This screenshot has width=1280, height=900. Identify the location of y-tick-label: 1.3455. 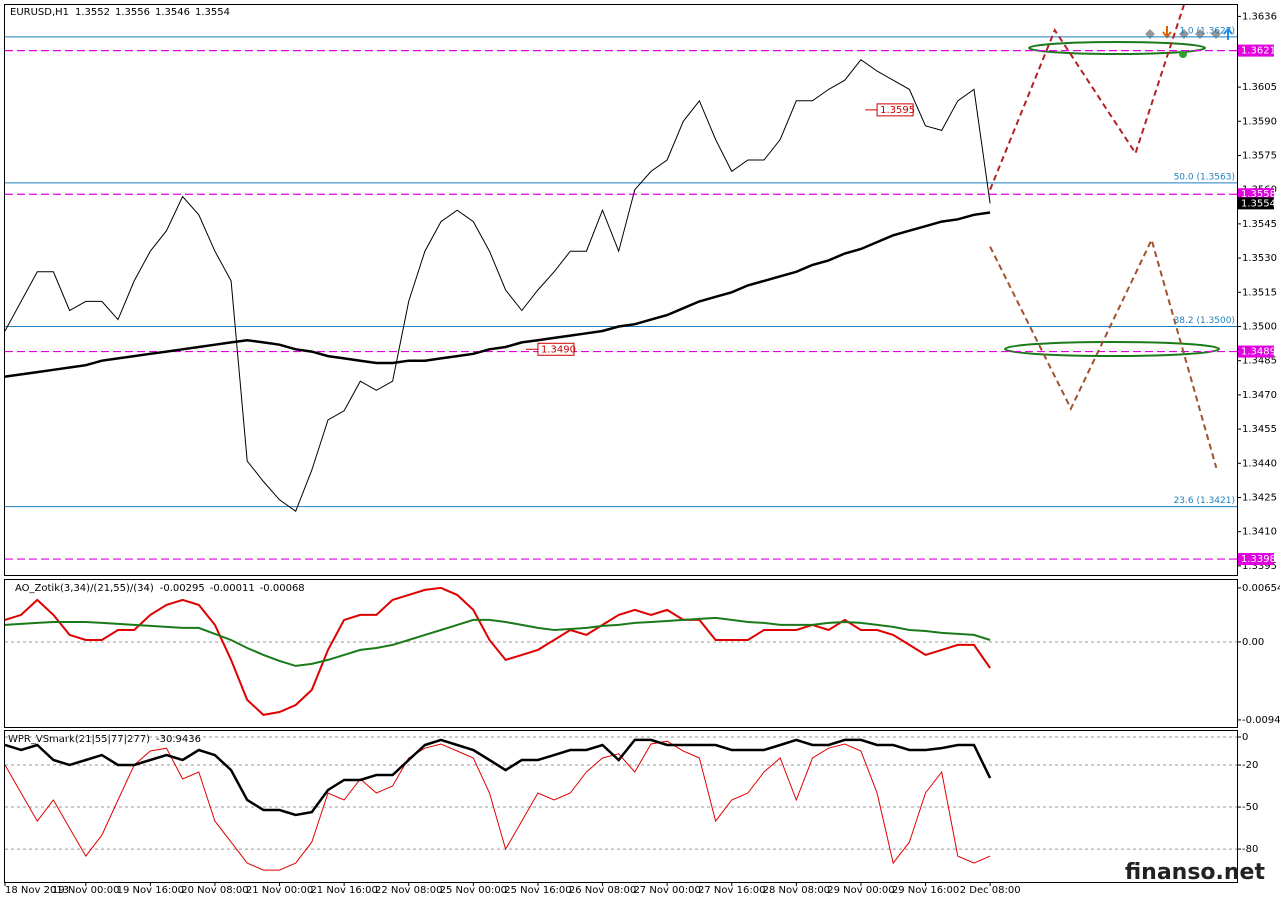
(1259, 429).